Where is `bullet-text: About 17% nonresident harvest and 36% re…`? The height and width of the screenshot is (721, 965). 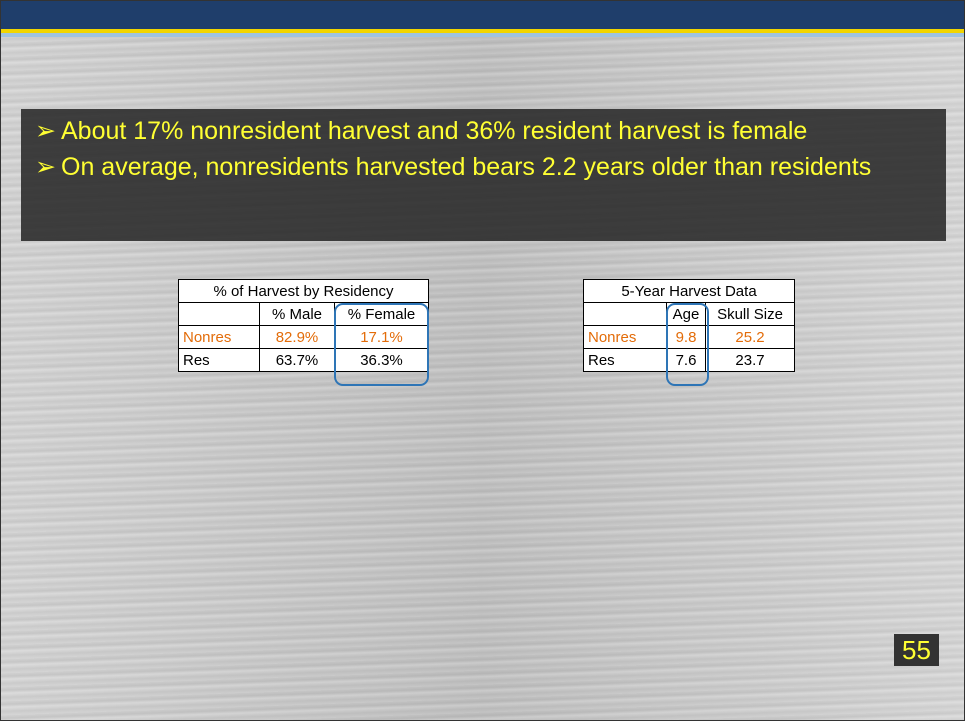 bullet-text: About 17% nonresident harvest and 36% re… is located at coordinates (434, 131).